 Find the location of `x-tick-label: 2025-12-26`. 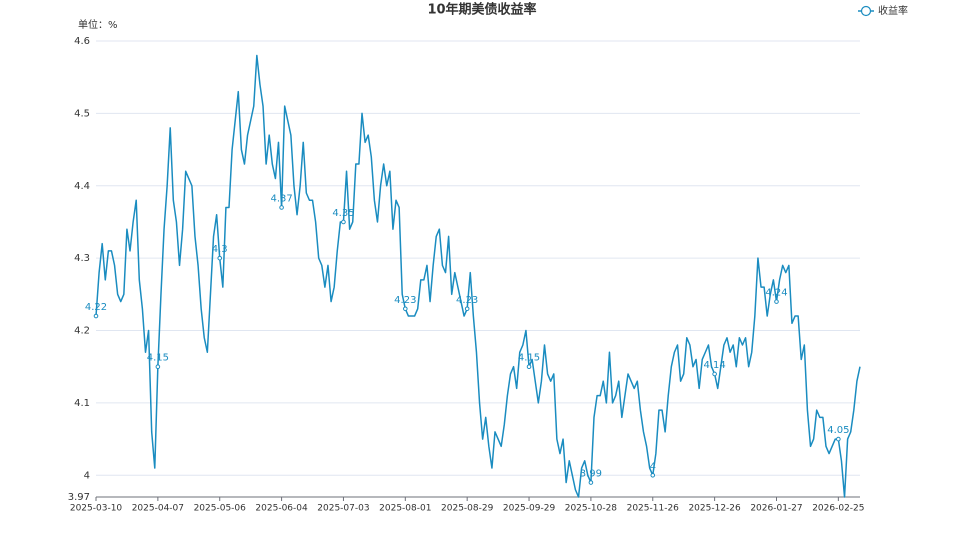

x-tick-label: 2025-12-26 is located at coordinates (714, 509).